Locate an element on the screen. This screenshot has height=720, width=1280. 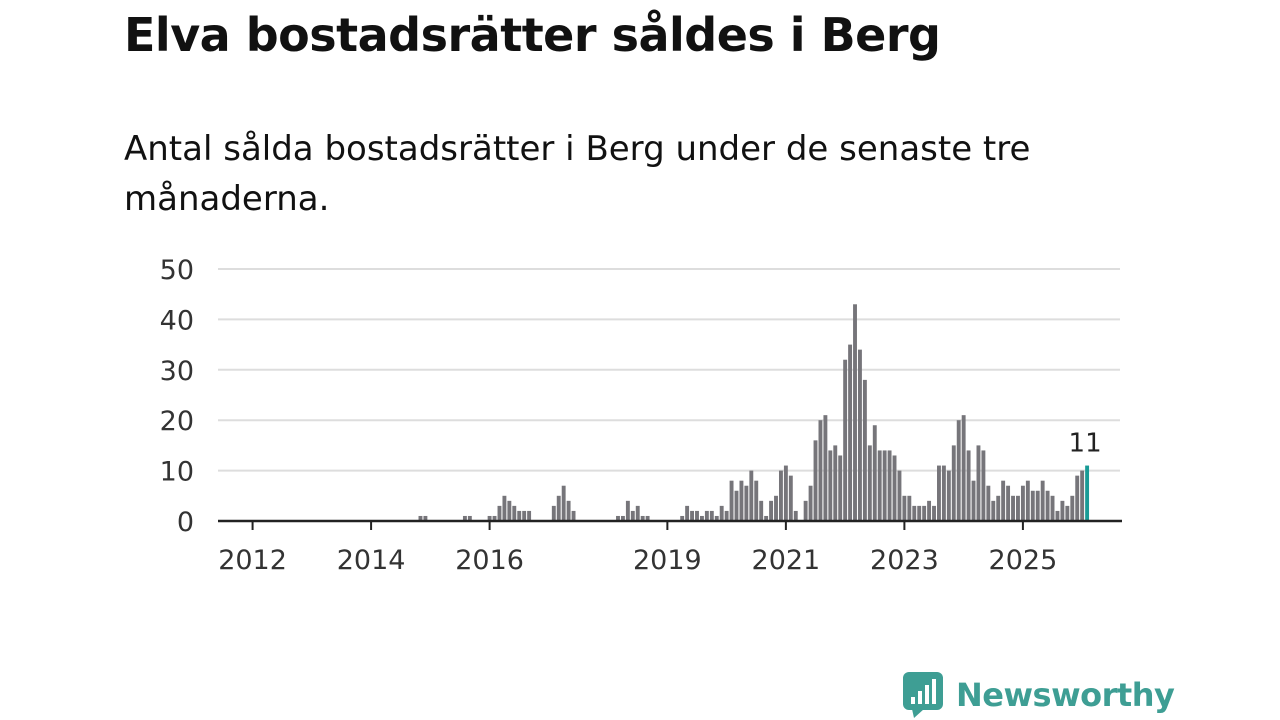
x-tick-label: 2014 is located at coordinates (371, 560).